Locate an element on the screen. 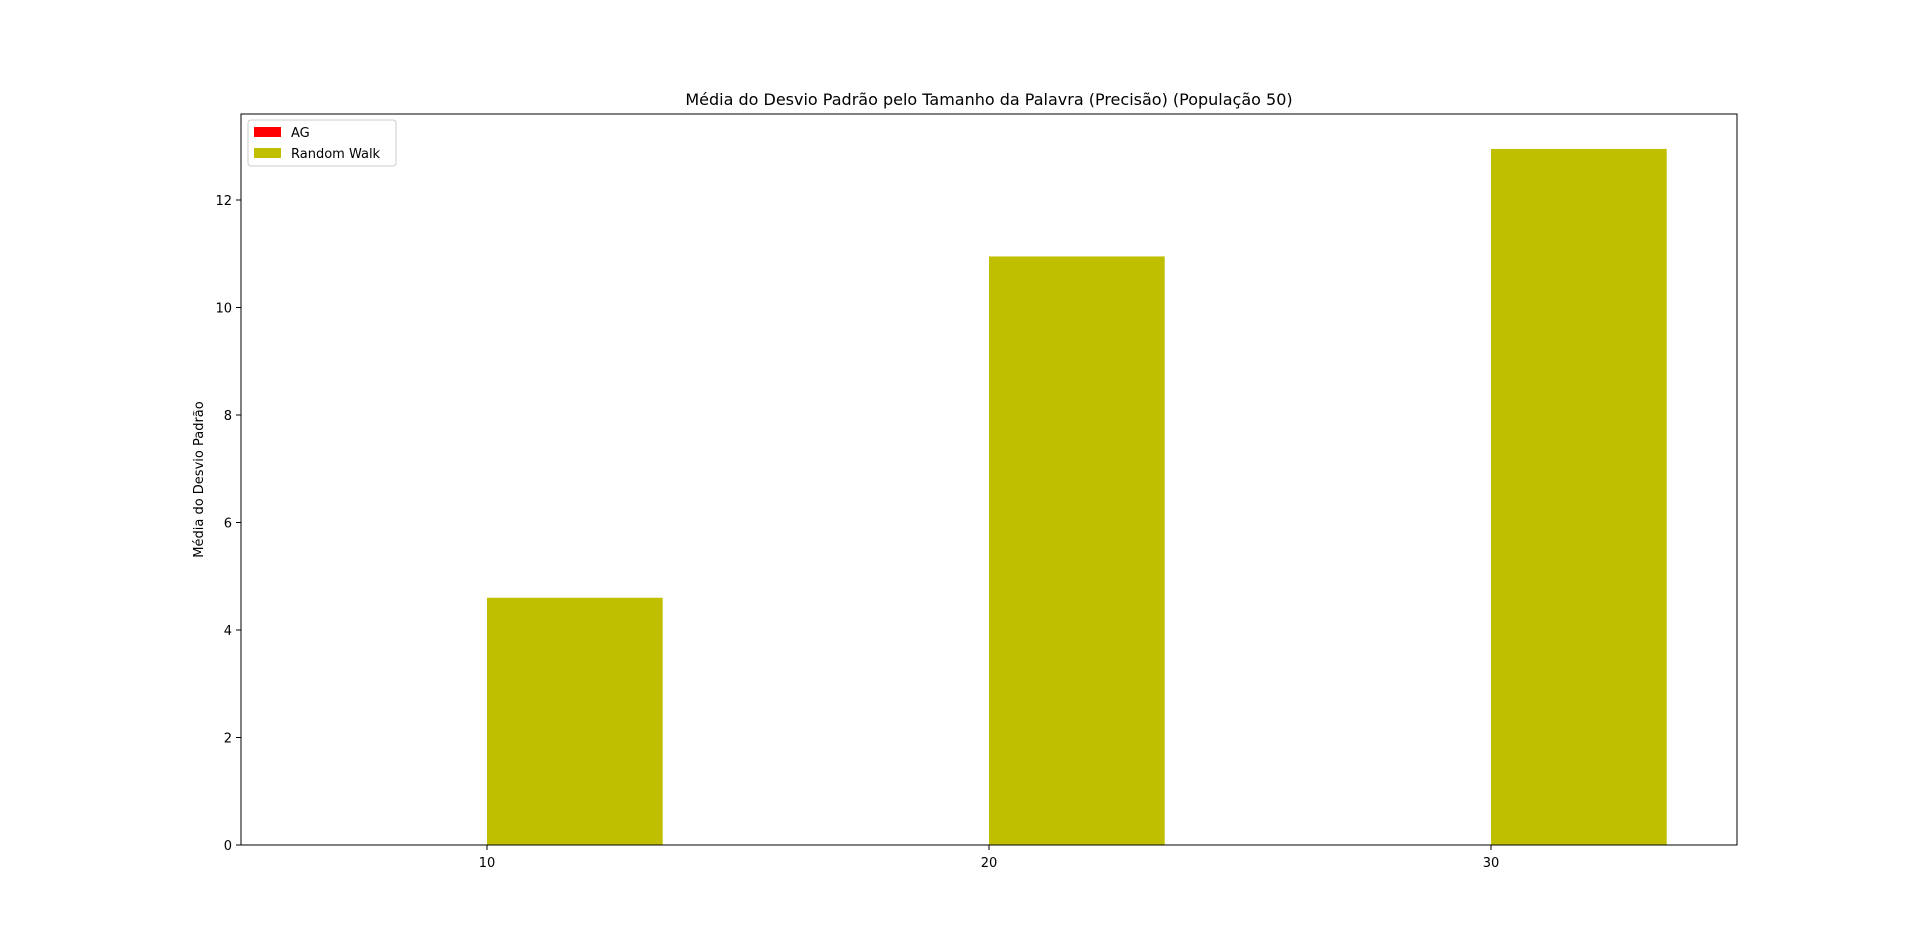 The height and width of the screenshot is (948, 1920). legend: AG Random Walk is located at coordinates (322, 143).